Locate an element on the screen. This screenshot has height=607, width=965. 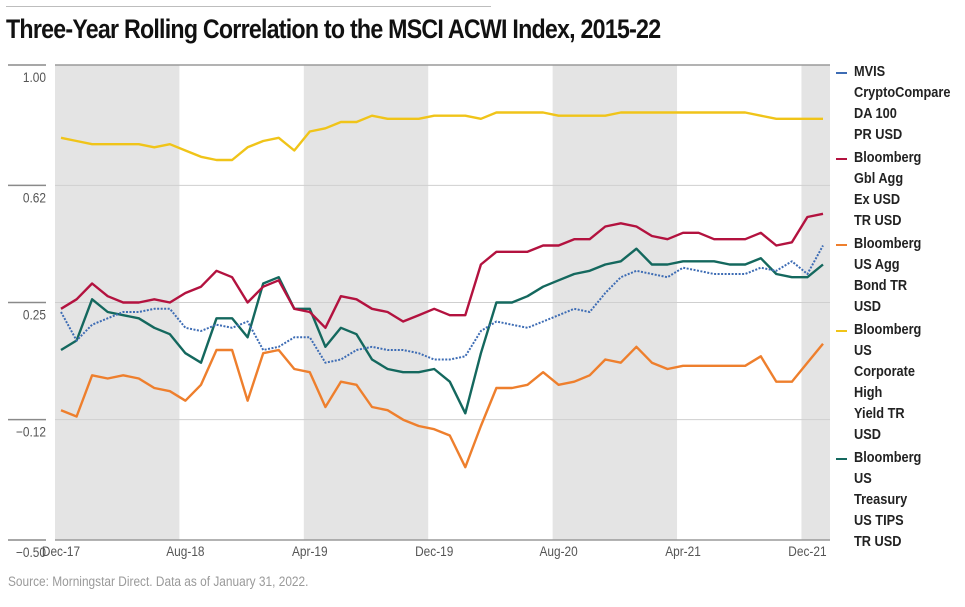
y-tick-label: 0.62 is located at coordinates (34, 198).